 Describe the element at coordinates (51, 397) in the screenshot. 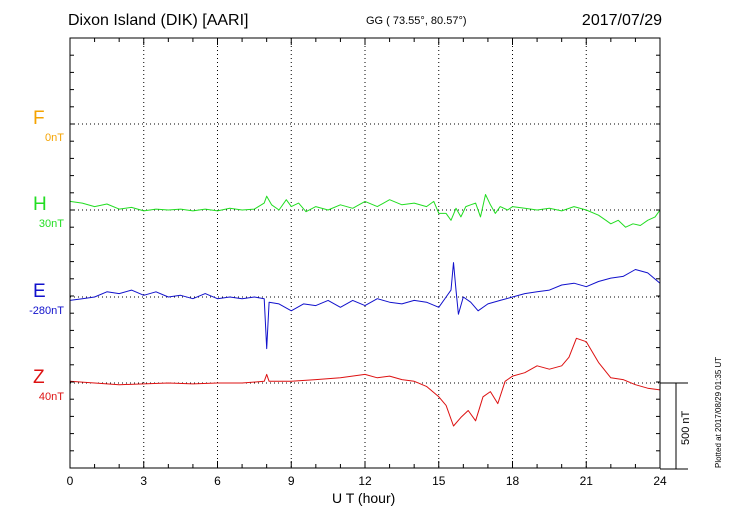

I see `component-z-baseline: 40nT` at that location.